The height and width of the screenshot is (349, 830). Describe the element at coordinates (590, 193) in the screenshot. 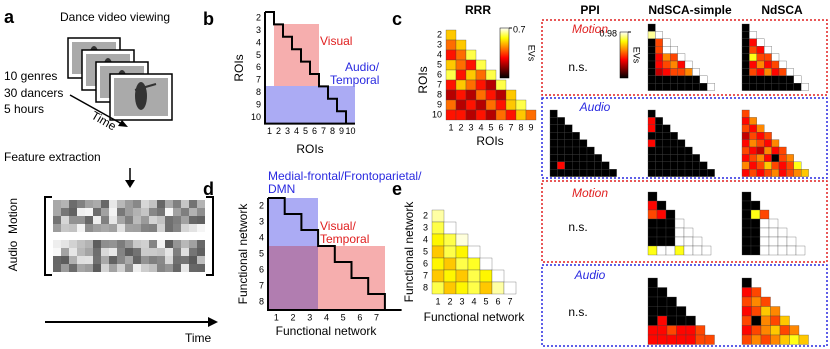

I see `row-label: Motion` at that location.